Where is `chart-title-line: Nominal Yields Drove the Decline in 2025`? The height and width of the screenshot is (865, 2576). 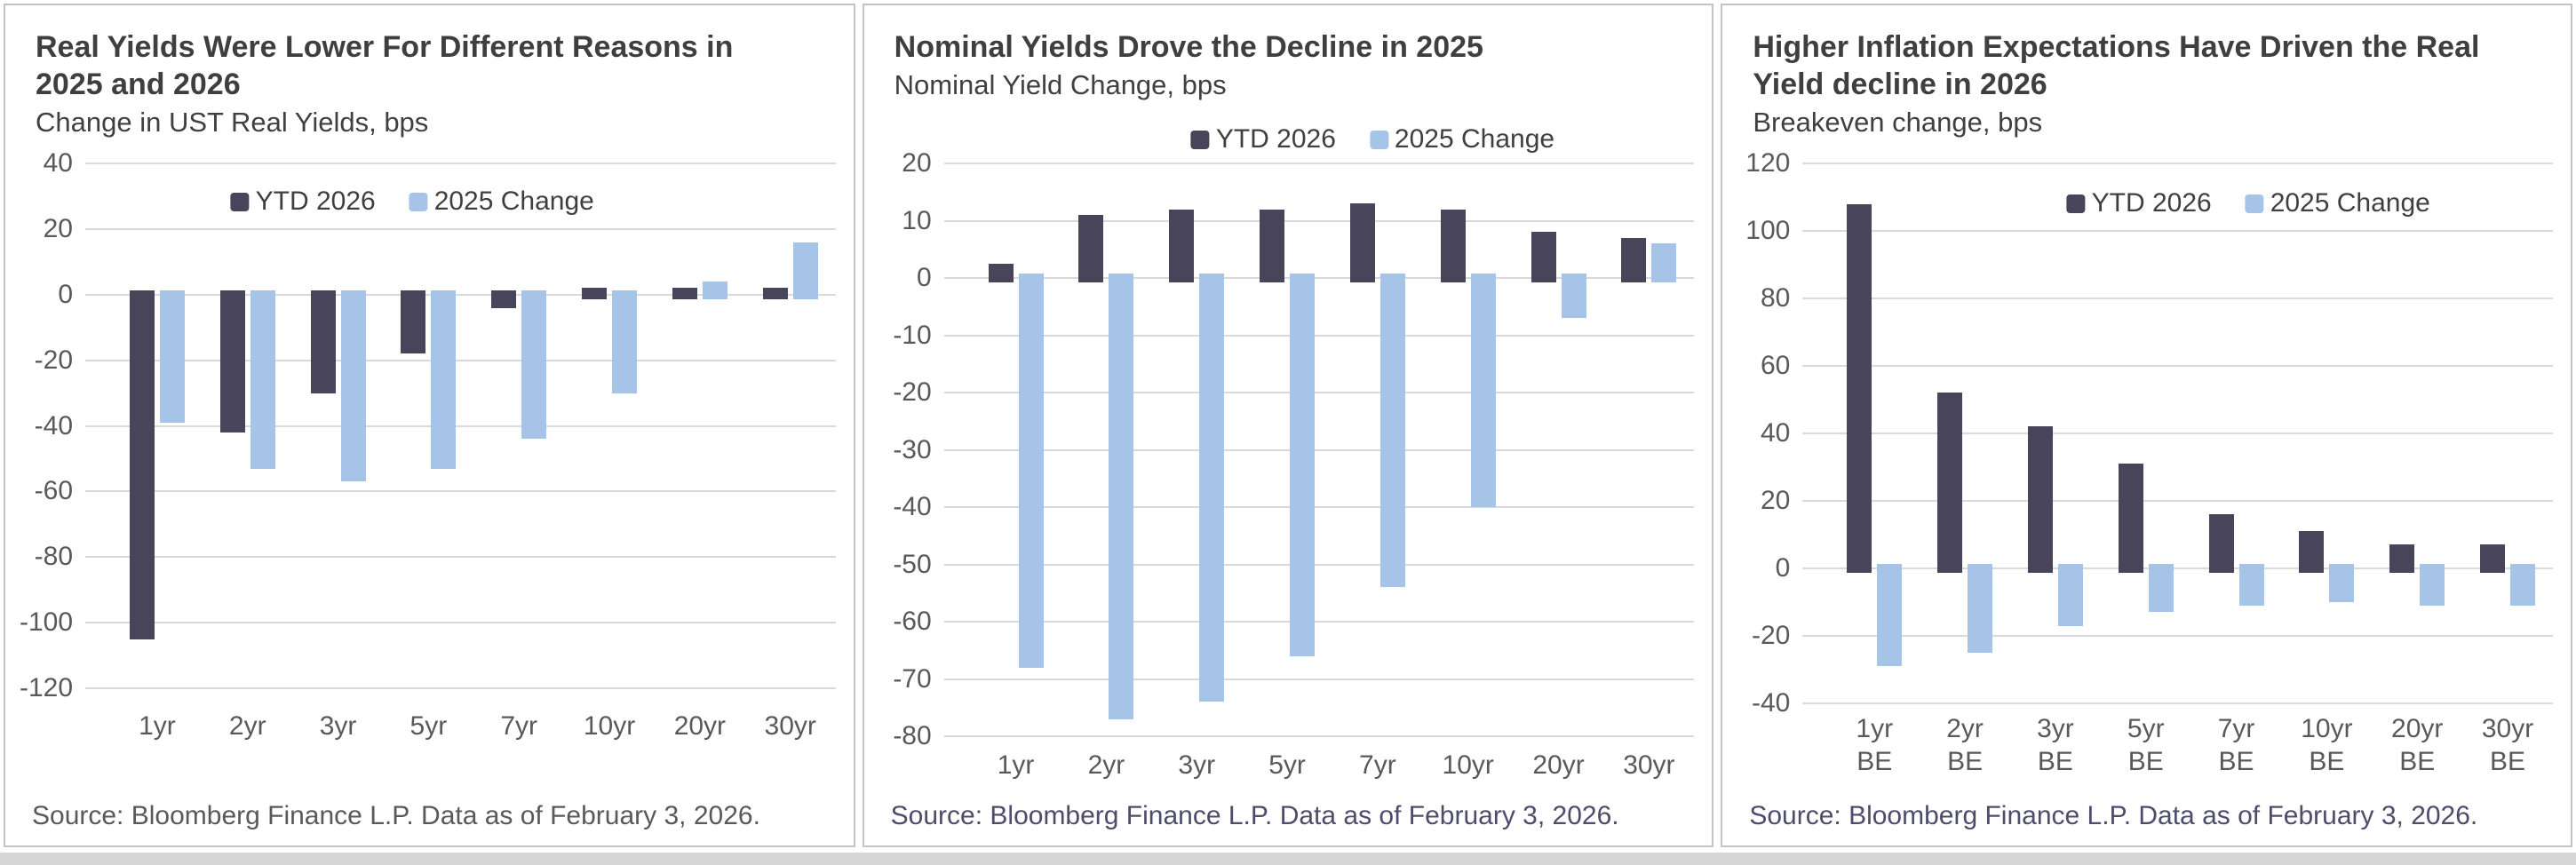
chart-title-line: Nominal Yields Drove the Decline in 2025 is located at coordinates (1188, 47).